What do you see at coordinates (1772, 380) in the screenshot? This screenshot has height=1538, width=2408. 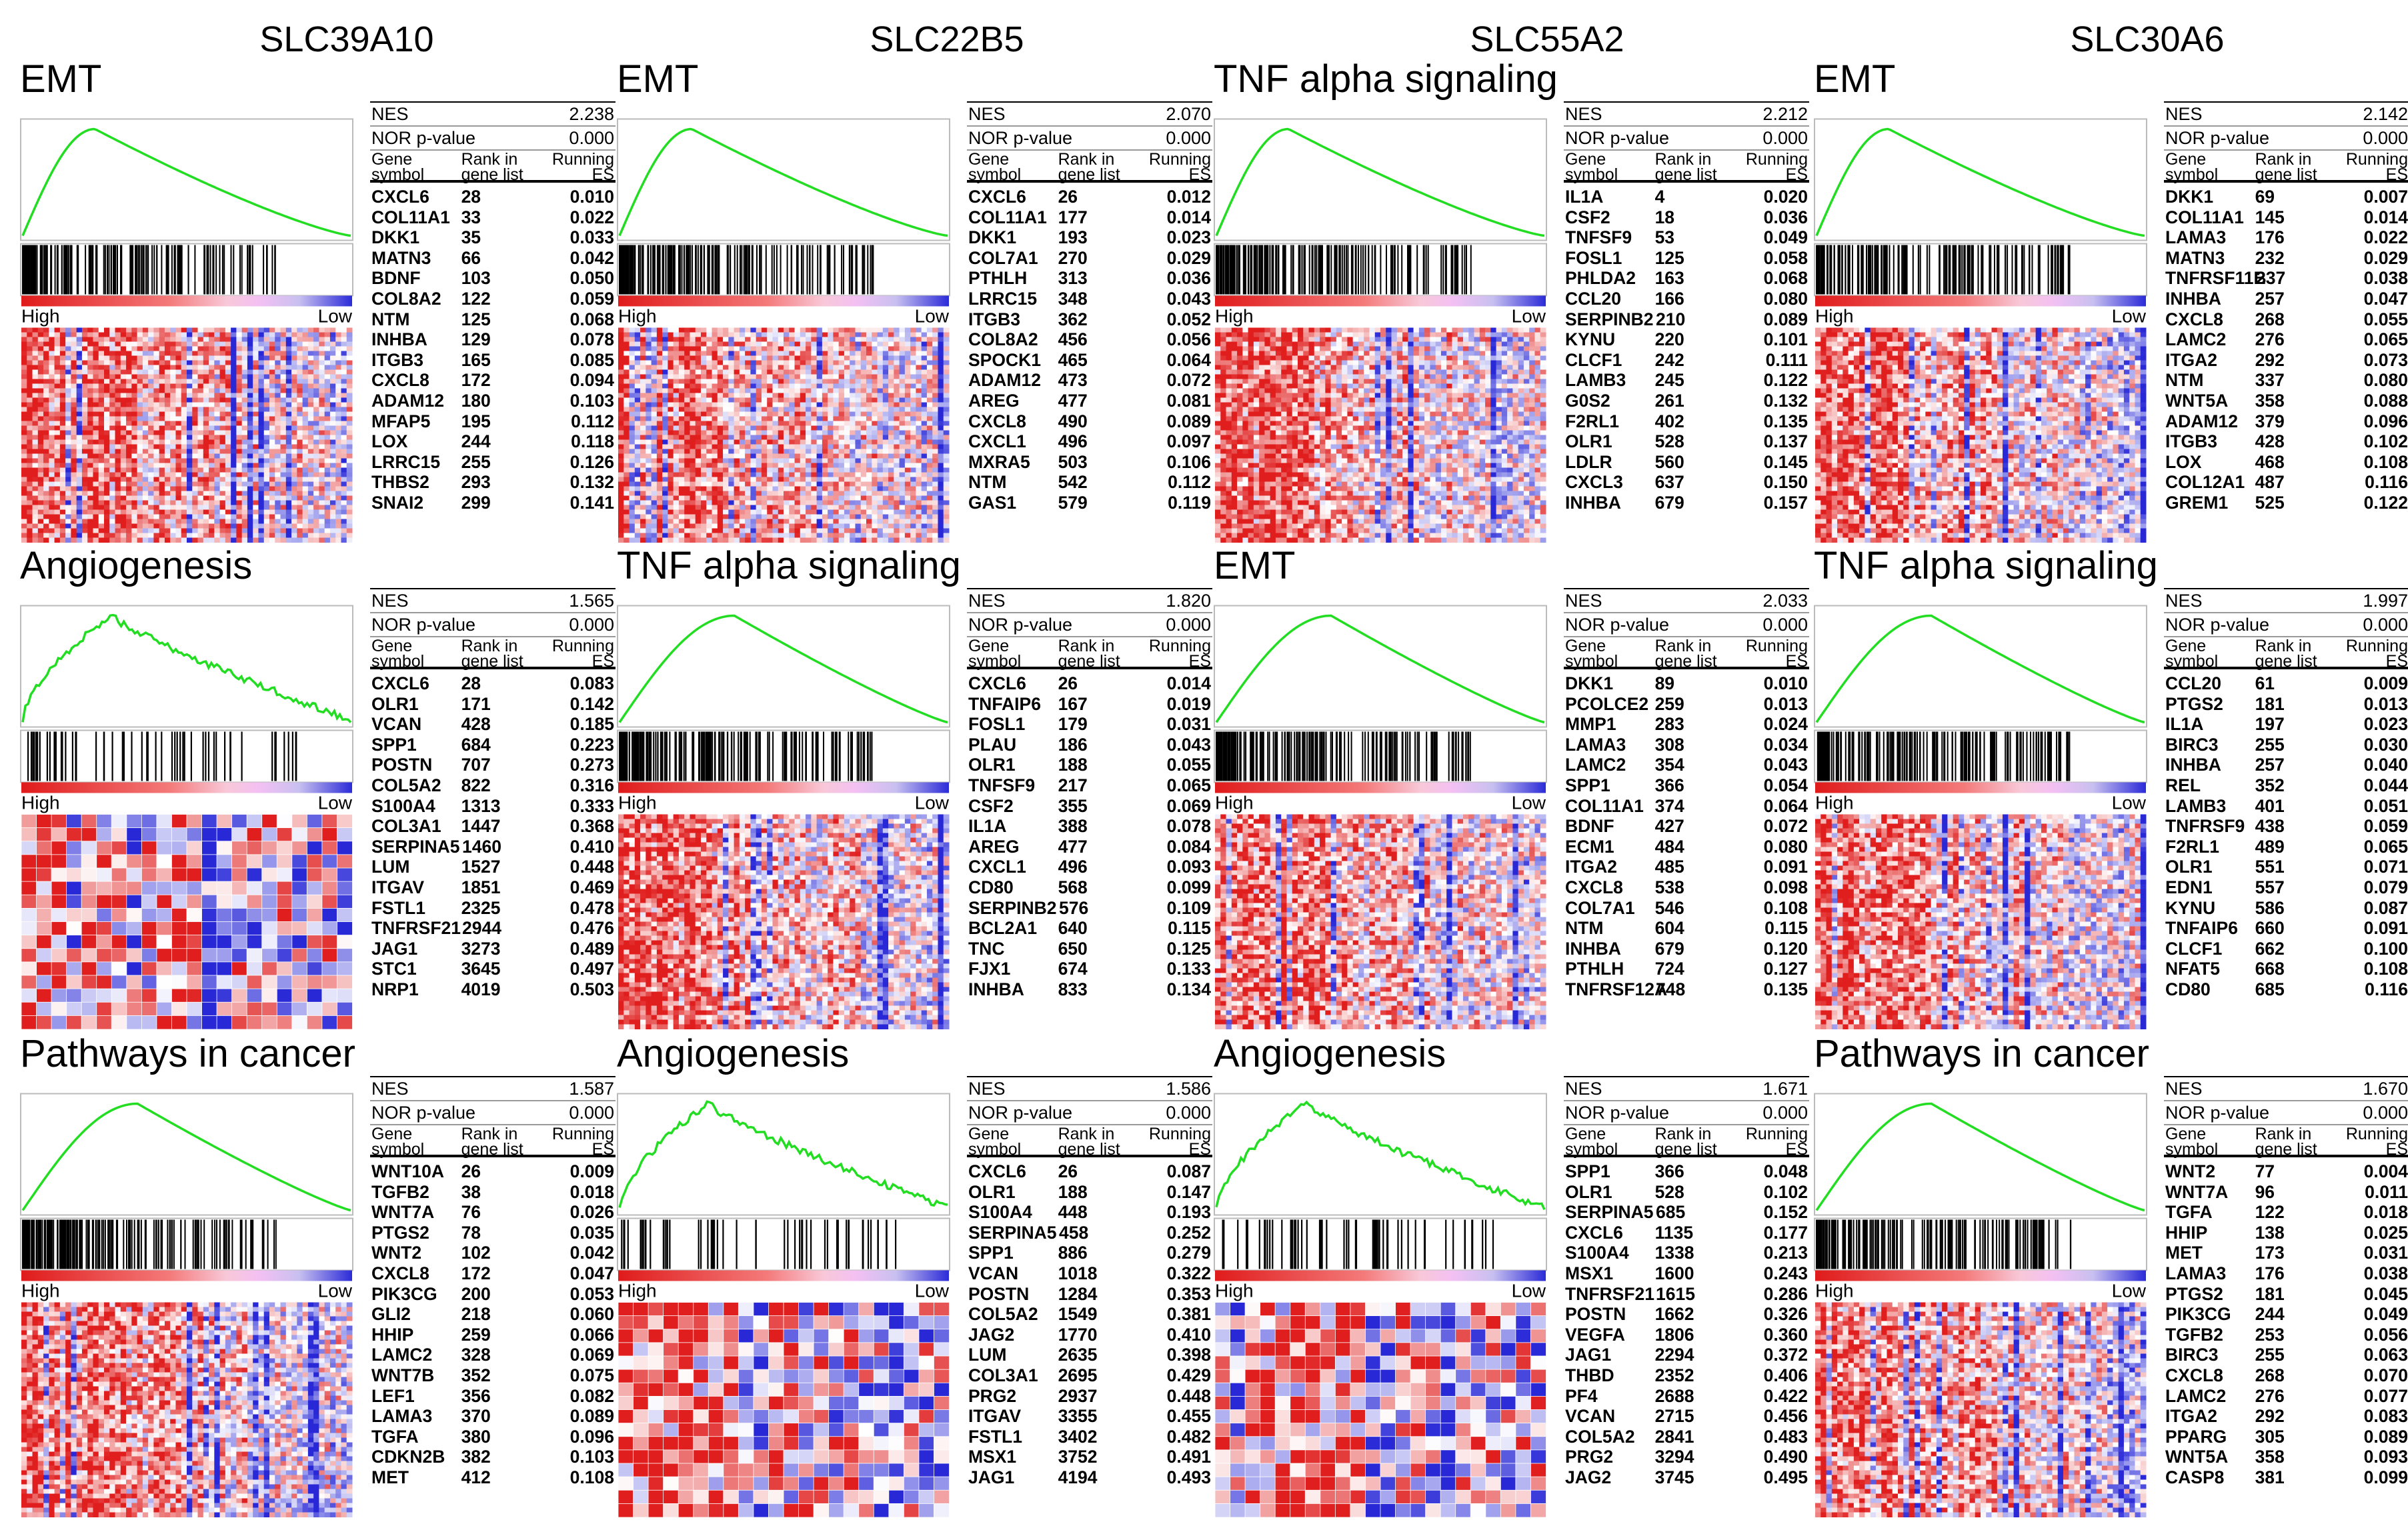 I see `running-es: 0.122` at bounding box center [1772, 380].